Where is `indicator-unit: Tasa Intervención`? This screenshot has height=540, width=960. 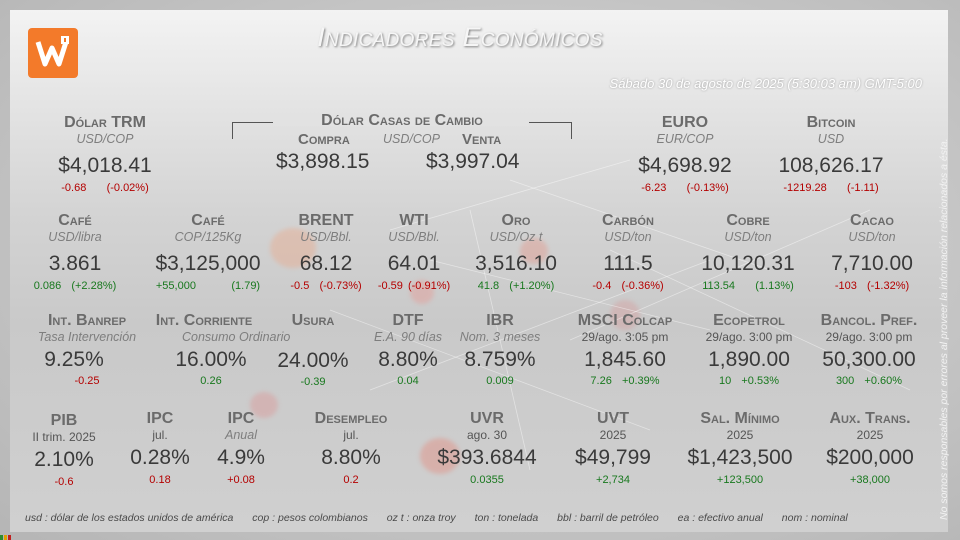
indicator-unit: Tasa Intervención is located at coordinates (87, 337).